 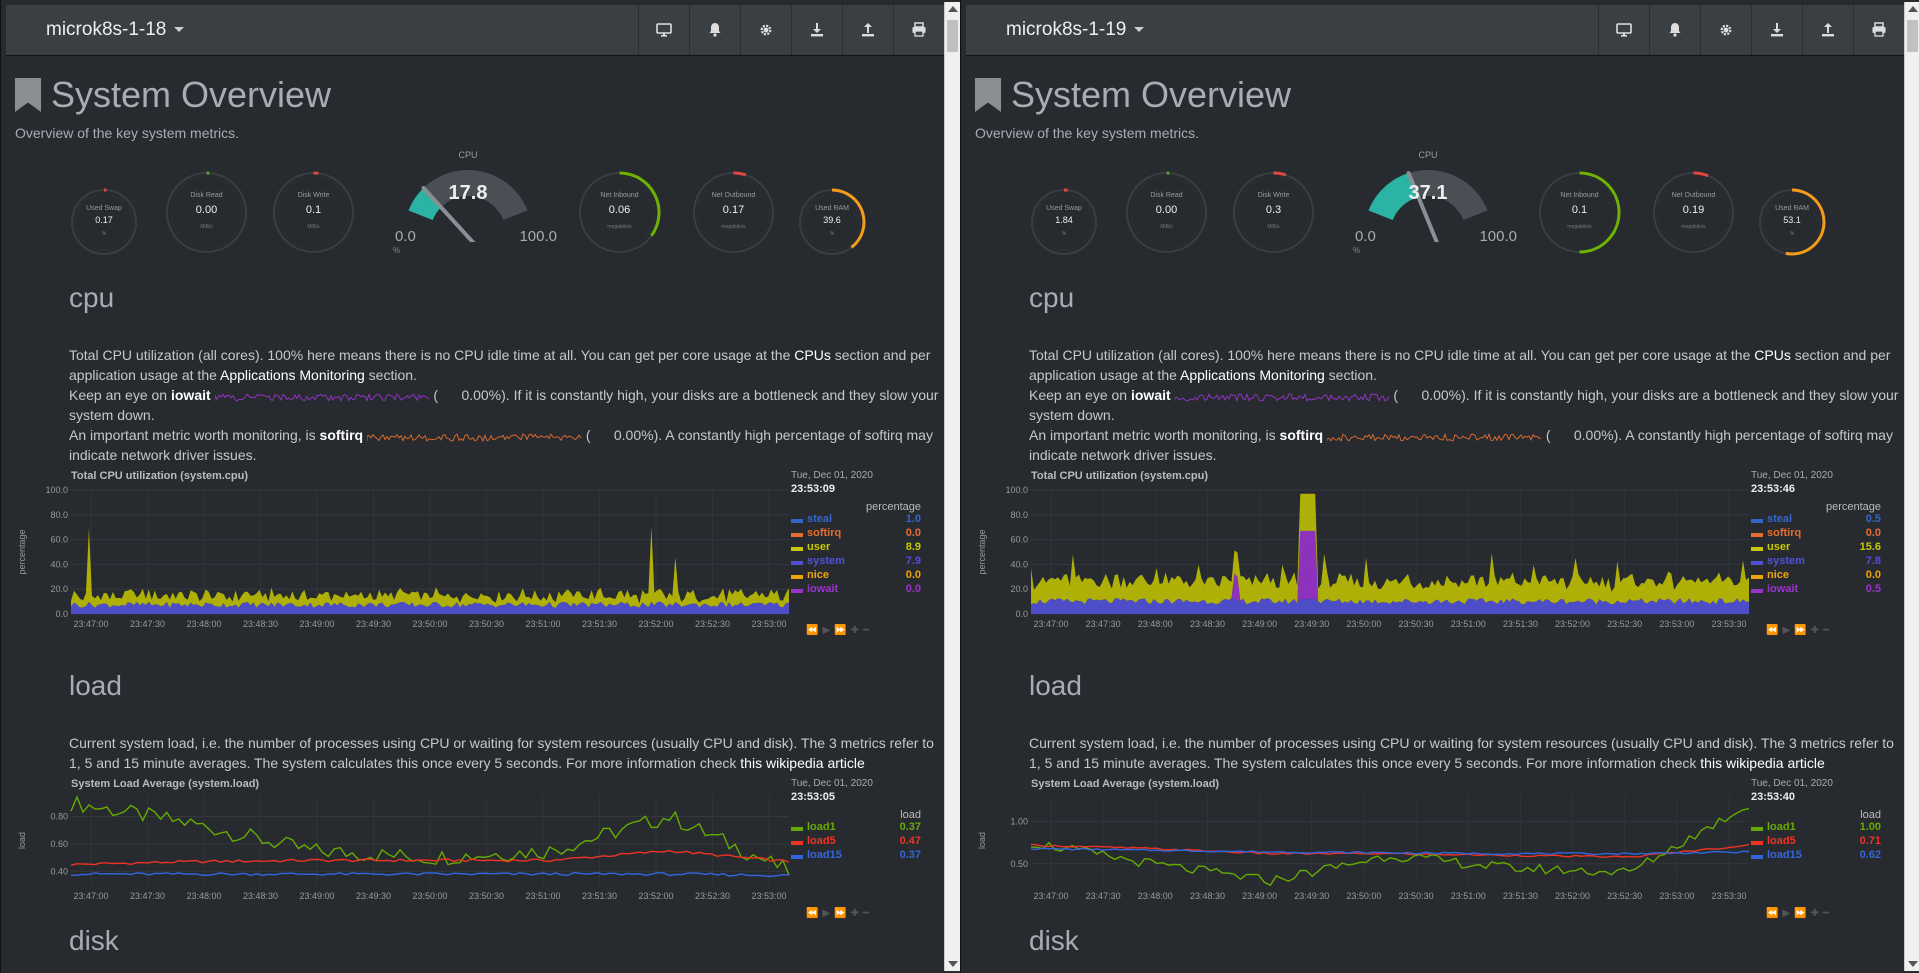 I want to click on legend-series-name: iowait, so click(x=1783, y=589).